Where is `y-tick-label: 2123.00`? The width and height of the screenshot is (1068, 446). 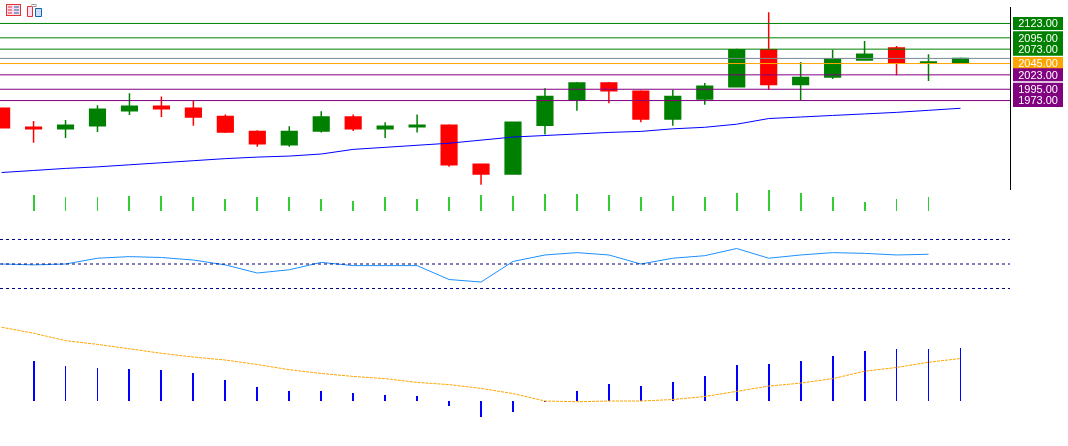 y-tick-label: 2123.00 is located at coordinates (1038, 23).